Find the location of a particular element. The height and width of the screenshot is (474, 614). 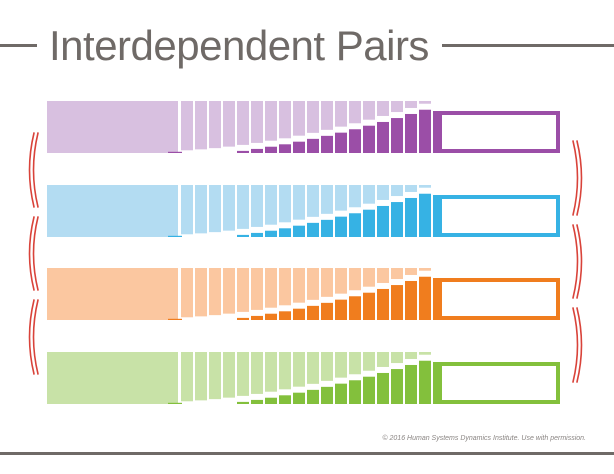

title-rule-left is located at coordinates (18, 45).